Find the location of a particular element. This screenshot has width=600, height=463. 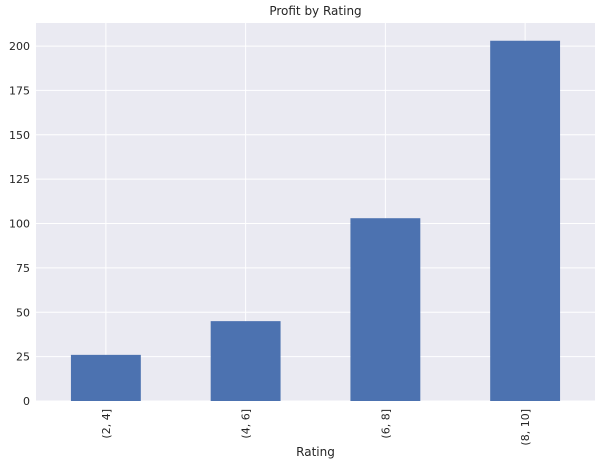

y-tick-label: 25 is located at coordinates (23, 357).